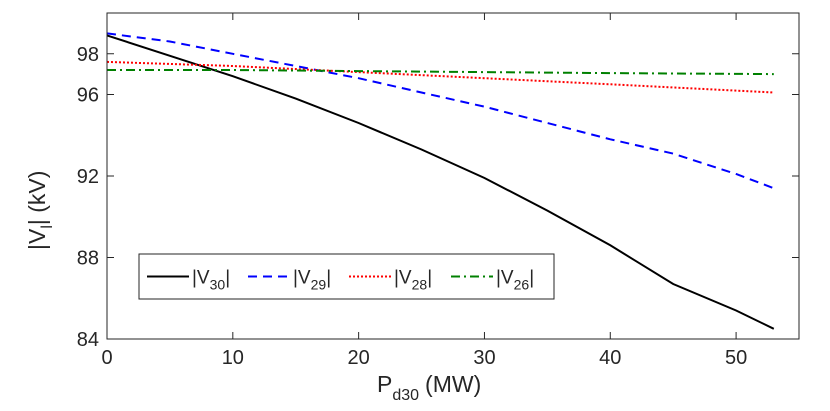  I want to click on legend: |V30| |V29| |V28| |V26|, so click(346, 276).